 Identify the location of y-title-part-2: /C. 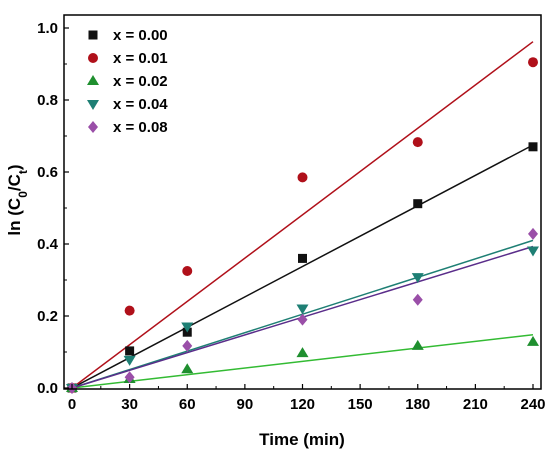
(14, 182).